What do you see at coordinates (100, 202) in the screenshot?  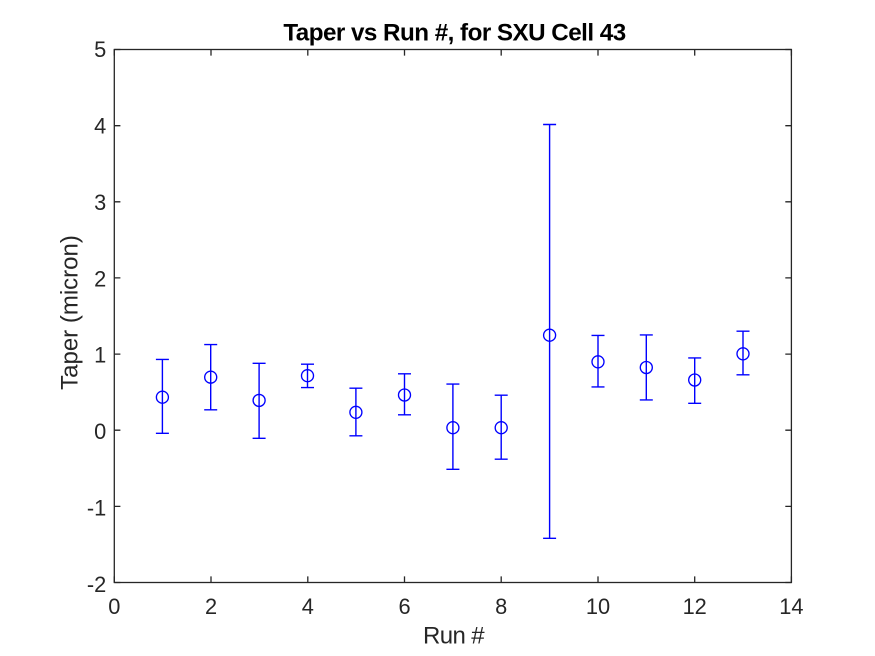 I see `svg-text: 3` at bounding box center [100, 202].